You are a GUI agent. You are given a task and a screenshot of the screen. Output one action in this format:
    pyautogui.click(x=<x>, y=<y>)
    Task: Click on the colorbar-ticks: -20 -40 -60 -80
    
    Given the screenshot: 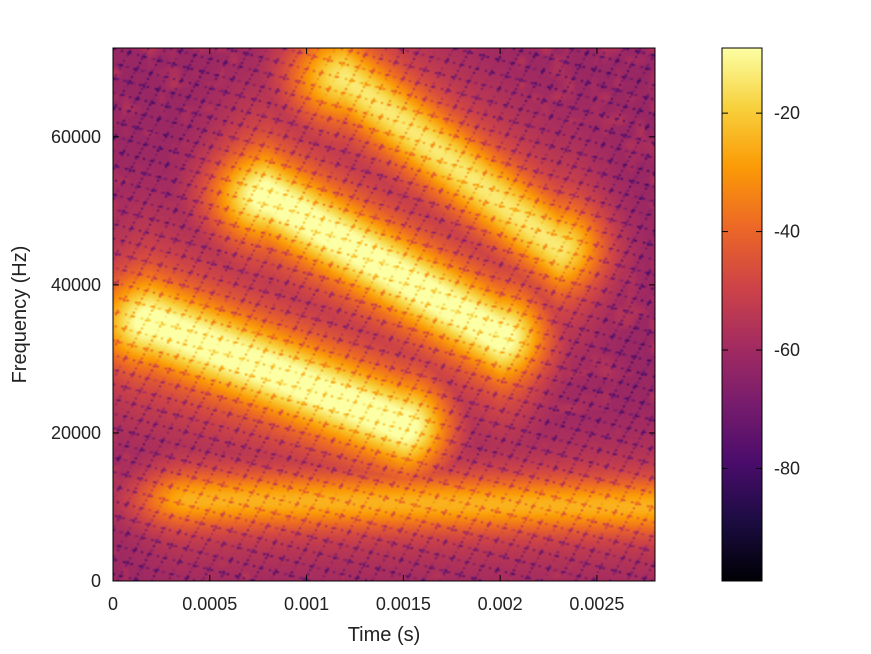 What is the action you would take?
    pyautogui.click(x=761, y=290)
    